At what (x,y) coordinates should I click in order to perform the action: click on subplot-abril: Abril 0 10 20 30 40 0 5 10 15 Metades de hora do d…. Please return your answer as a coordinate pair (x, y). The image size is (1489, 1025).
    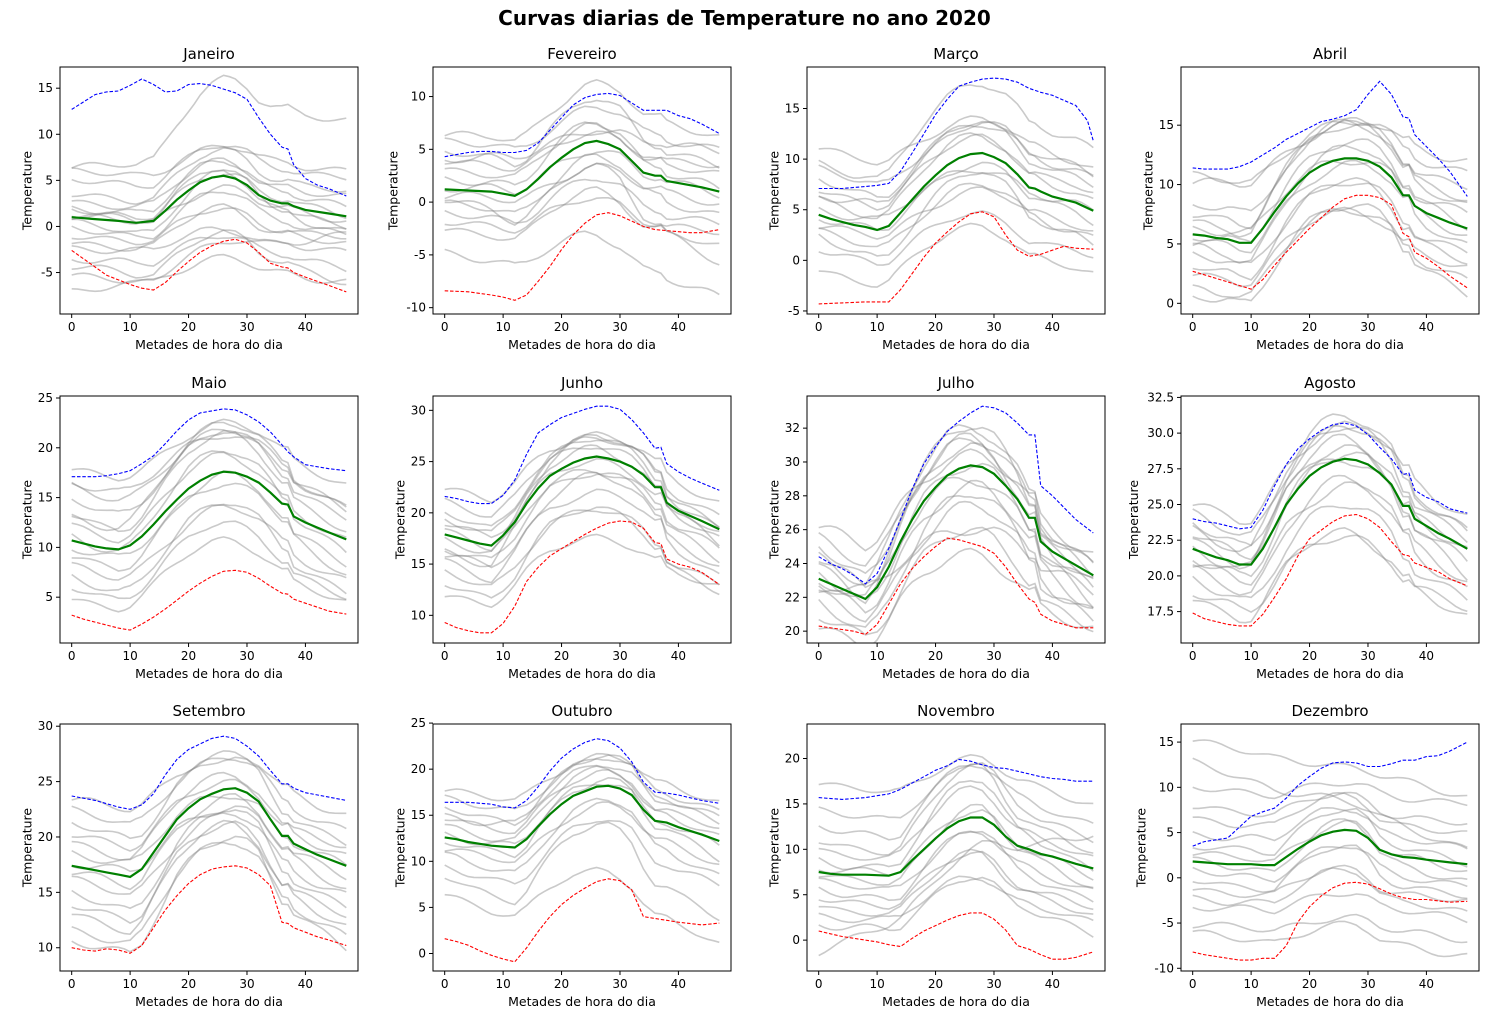
    Looking at the image, I should click on (1310, 198).